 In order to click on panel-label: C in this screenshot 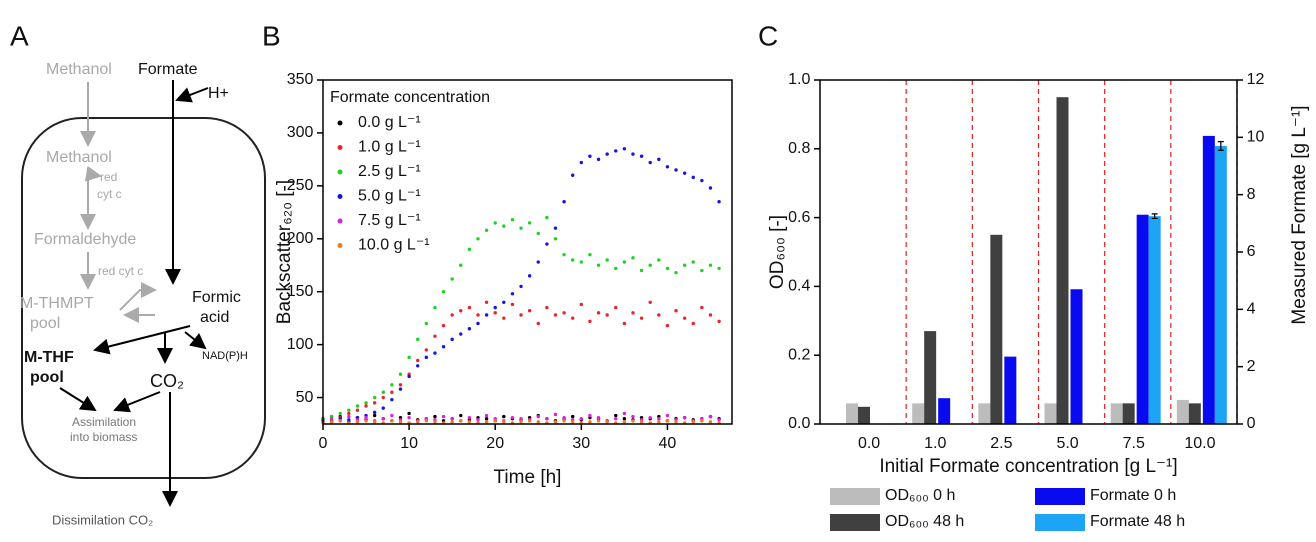, I will do `click(768, 35)`.